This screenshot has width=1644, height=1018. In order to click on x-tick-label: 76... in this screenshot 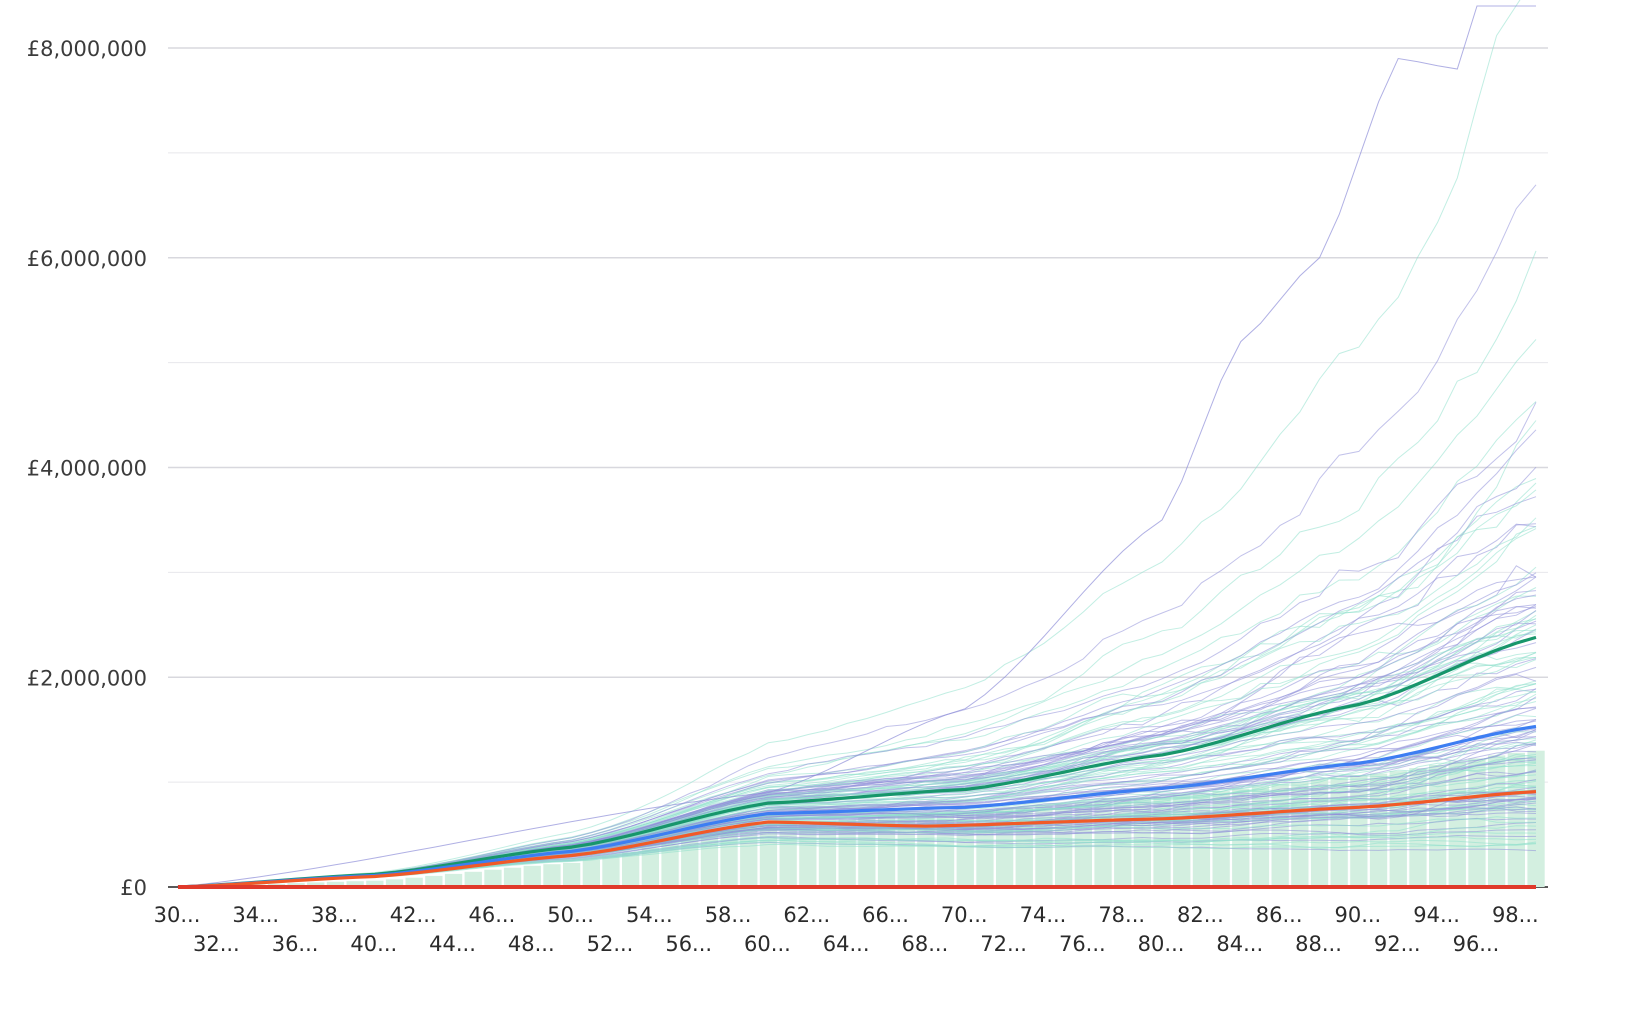, I will do `click(1082, 944)`.